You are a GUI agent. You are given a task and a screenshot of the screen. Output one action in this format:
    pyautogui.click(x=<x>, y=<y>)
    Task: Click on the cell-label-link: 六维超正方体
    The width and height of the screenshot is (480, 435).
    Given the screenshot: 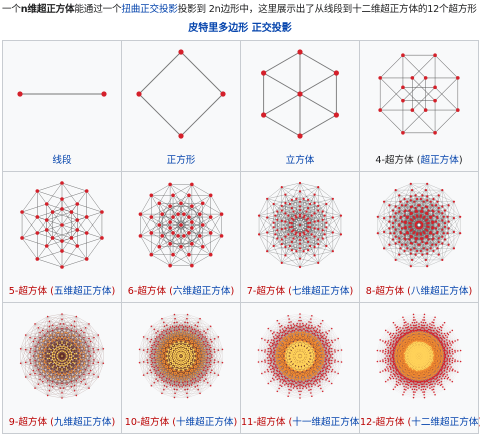 What is the action you would take?
    pyautogui.click(x=202, y=291)
    